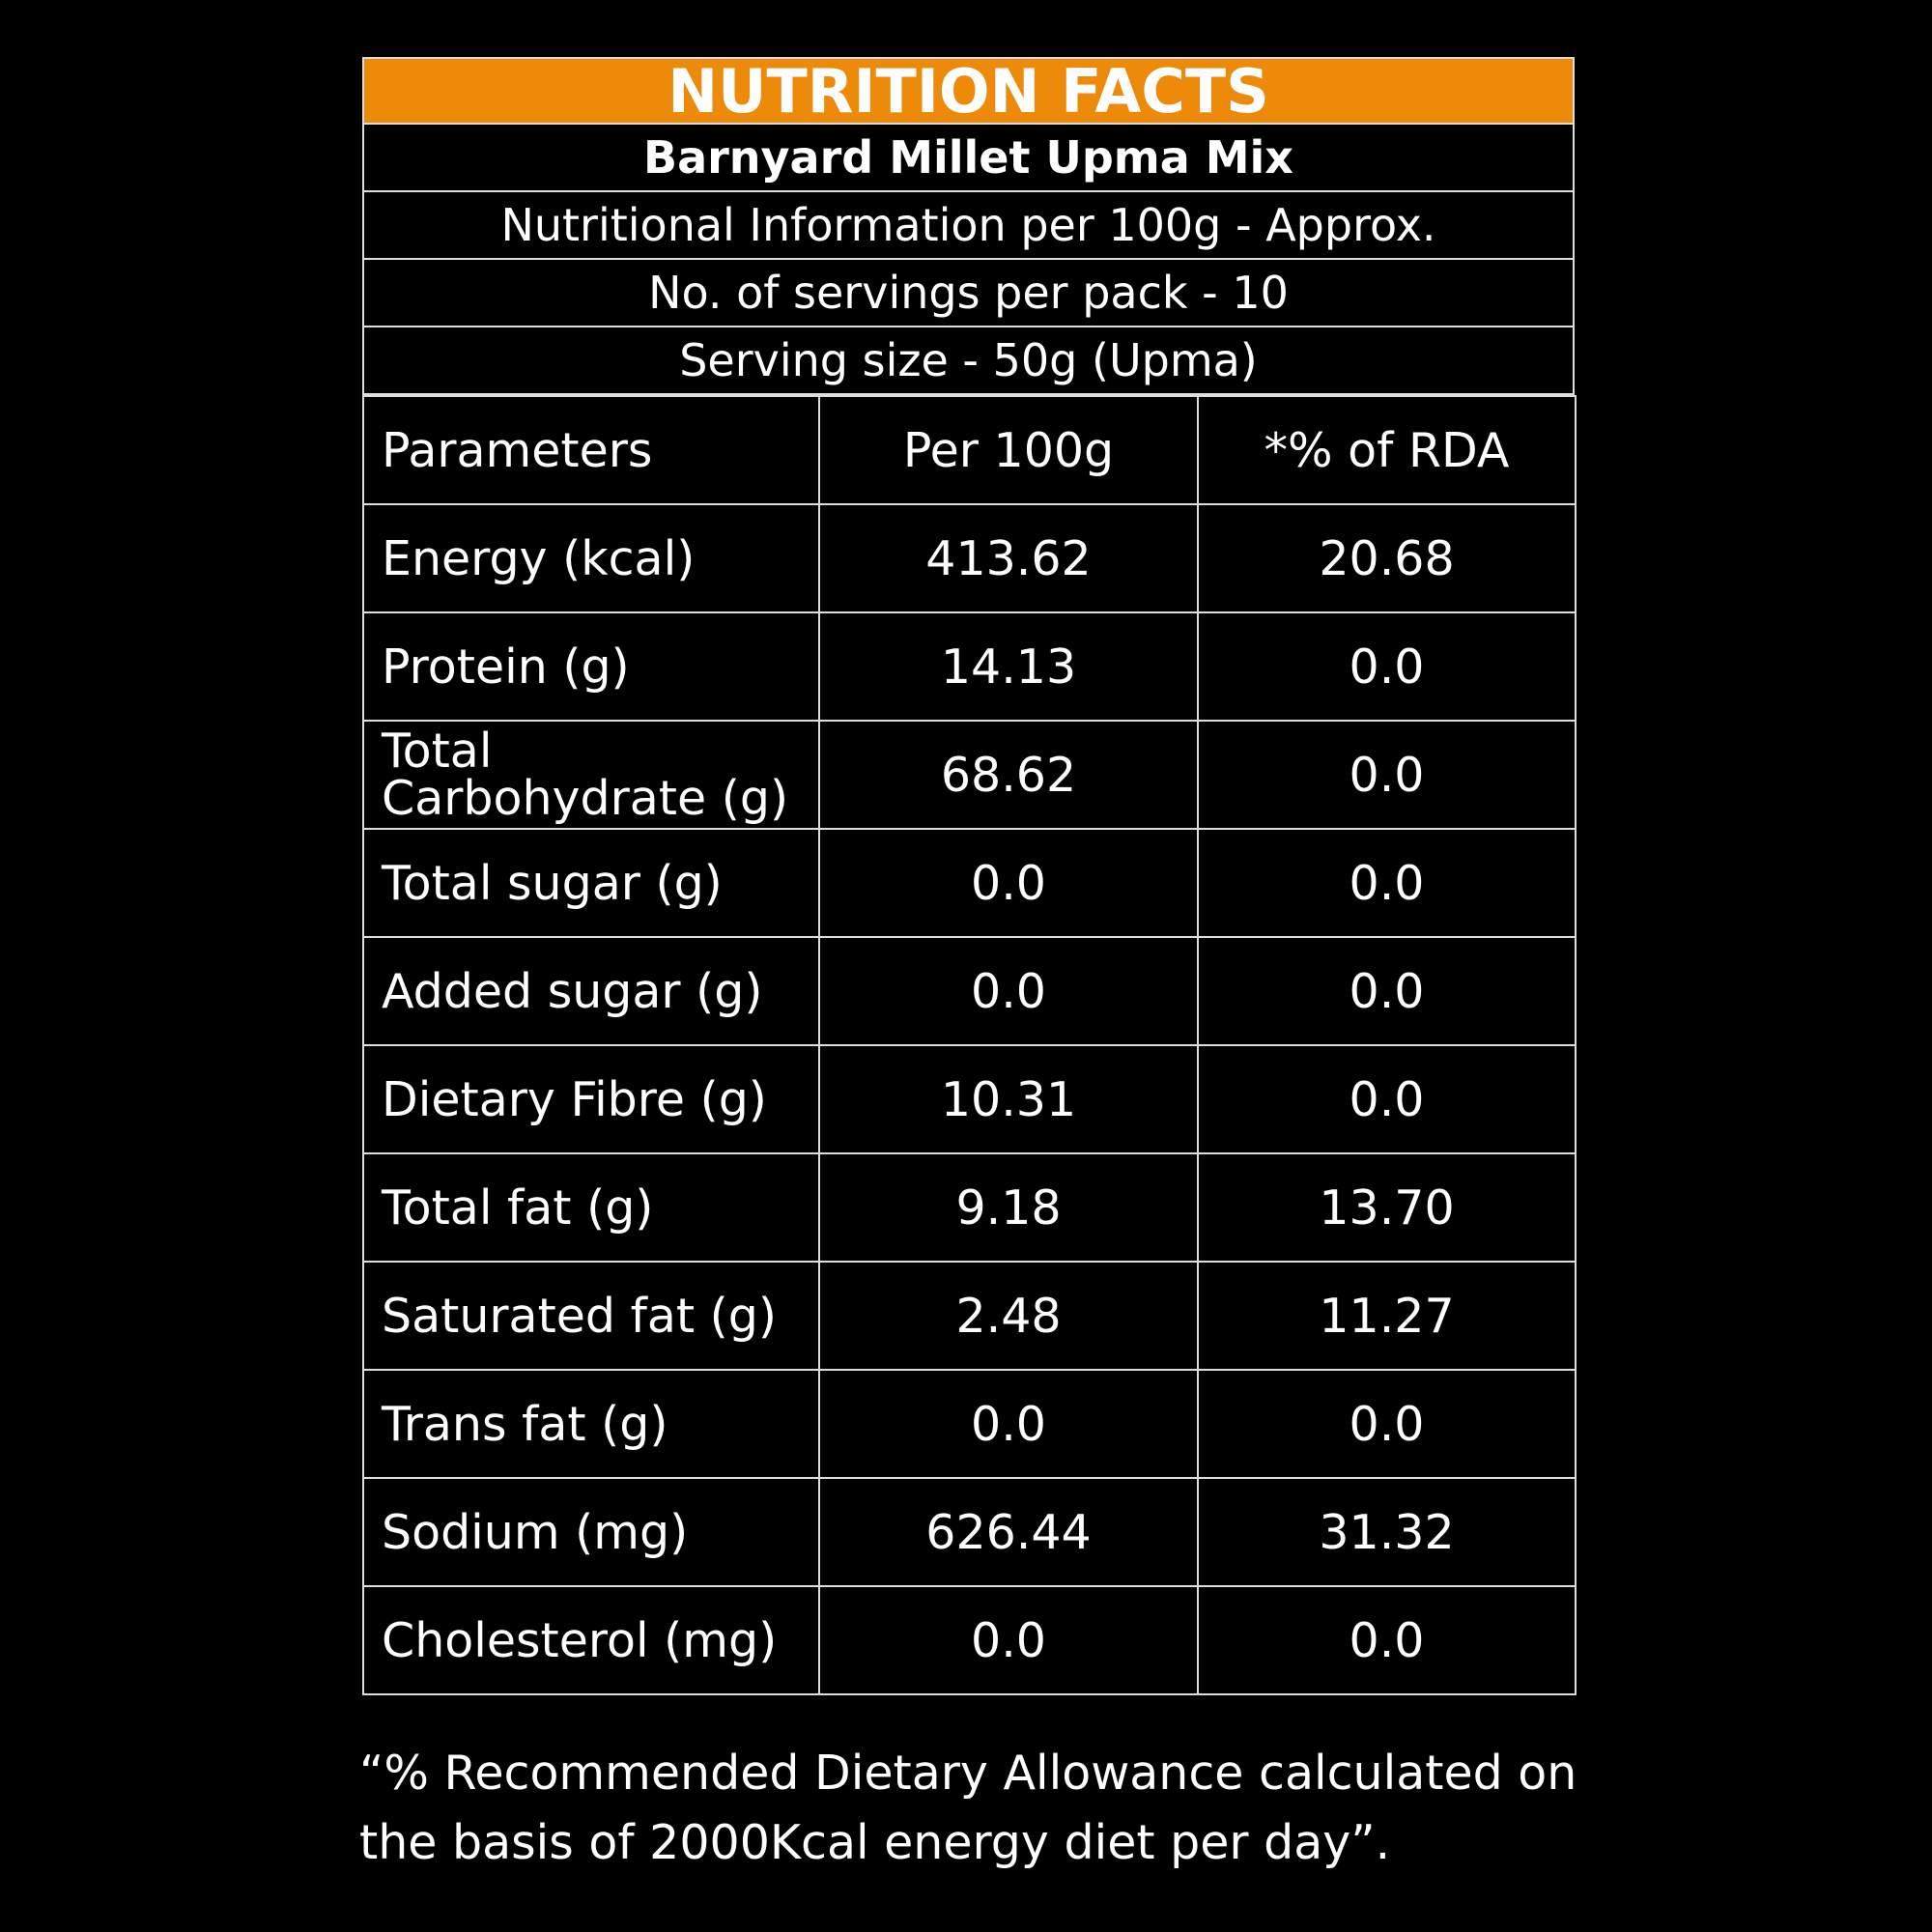  I want to click on parameter-cell: Trans fat (g), so click(591, 1424).